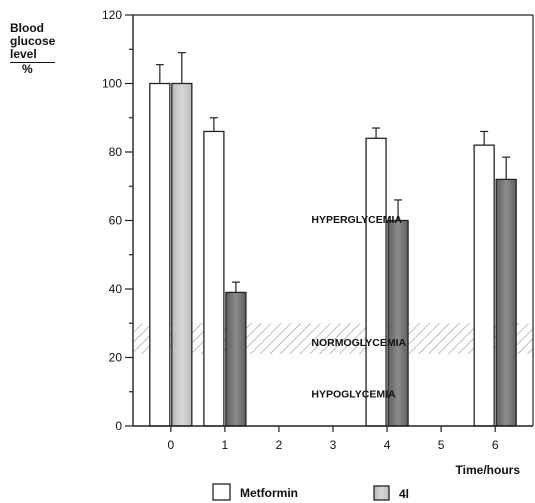 The image size is (535, 503). I want to click on legend-label-4l: 4l, so click(404, 494).